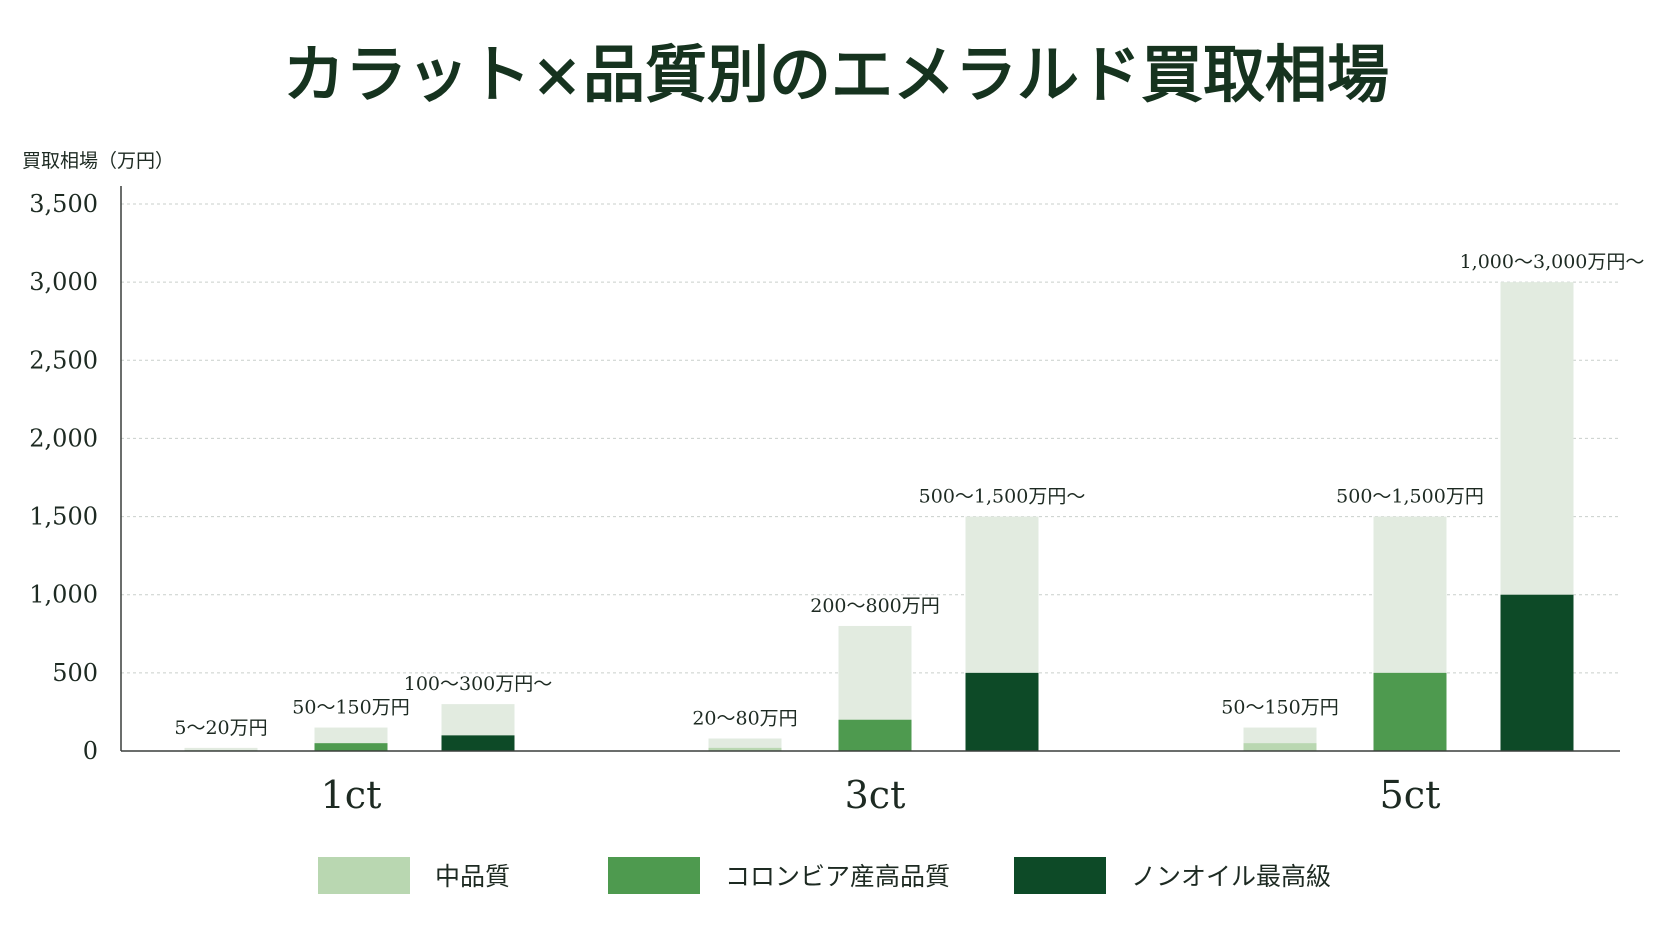  Describe the element at coordinates (63, 204) in the screenshot. I see `y-tick-label: 3,500` at that location.